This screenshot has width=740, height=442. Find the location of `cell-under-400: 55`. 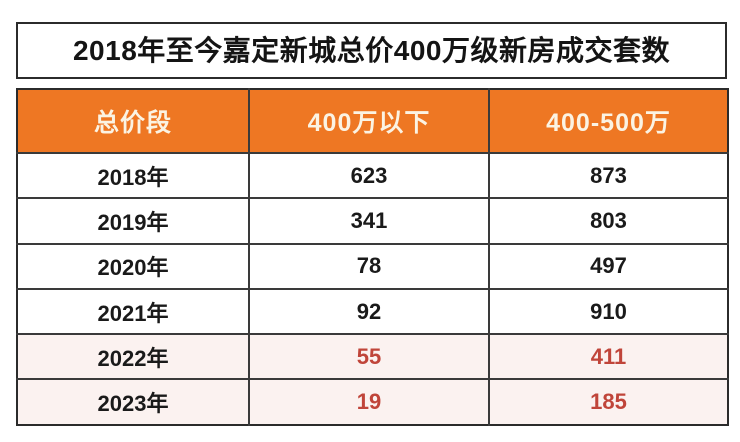

cell-under-400: 55 is located at coordinates (369, 357).